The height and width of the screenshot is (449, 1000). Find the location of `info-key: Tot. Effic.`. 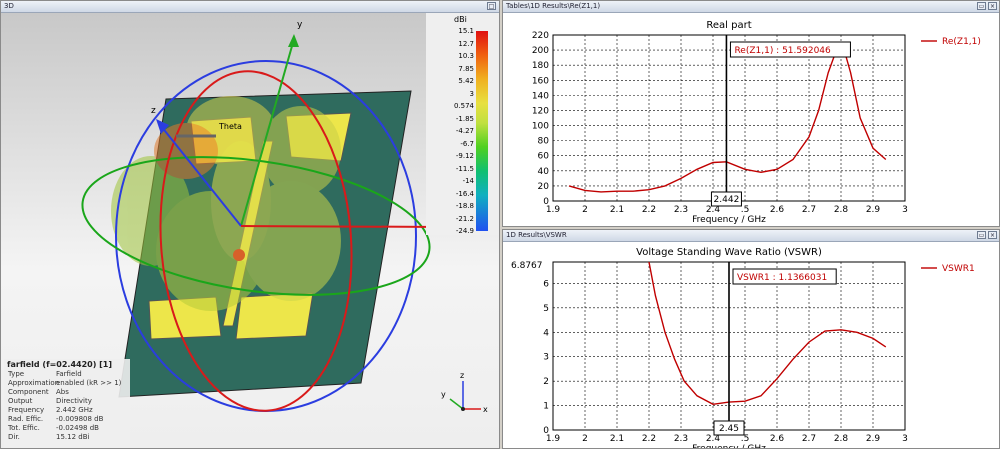

info-key: Tot. Effic. is located at coordinates (24, 428).